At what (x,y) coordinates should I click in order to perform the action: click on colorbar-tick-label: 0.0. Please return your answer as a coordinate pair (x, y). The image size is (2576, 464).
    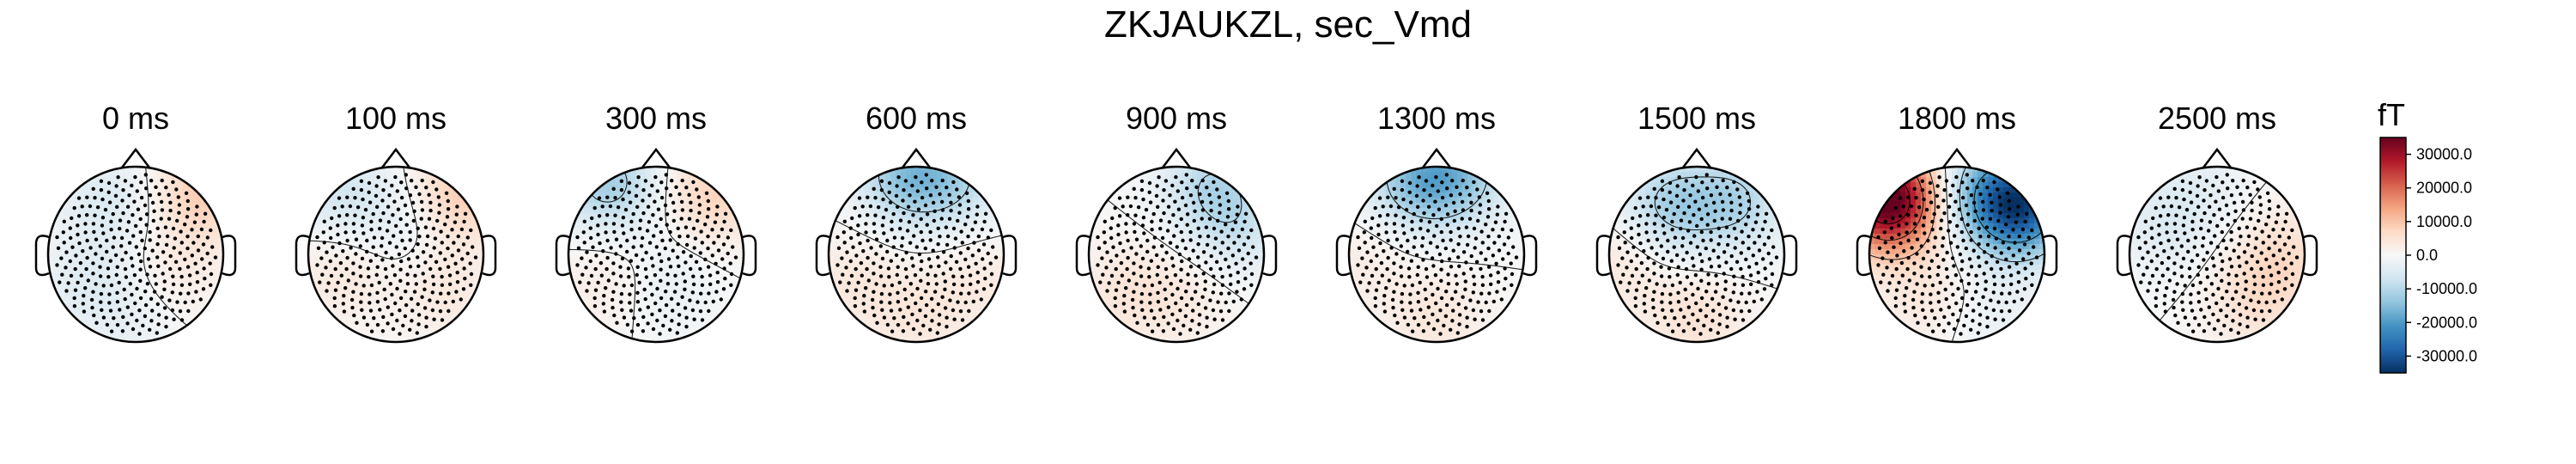
    Looking at the image, I should click on (2427, 255).